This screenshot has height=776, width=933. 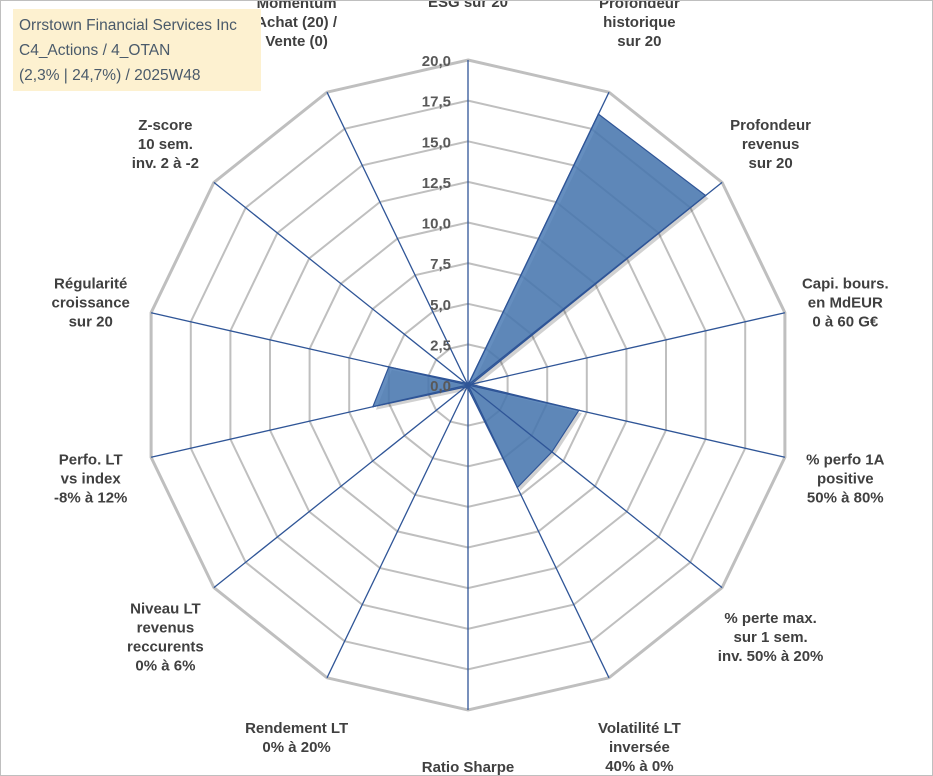 I want to click on axis-label: % perte max. sur 1 sem. inv. 50% à 20%, so click(x=771, y=637).